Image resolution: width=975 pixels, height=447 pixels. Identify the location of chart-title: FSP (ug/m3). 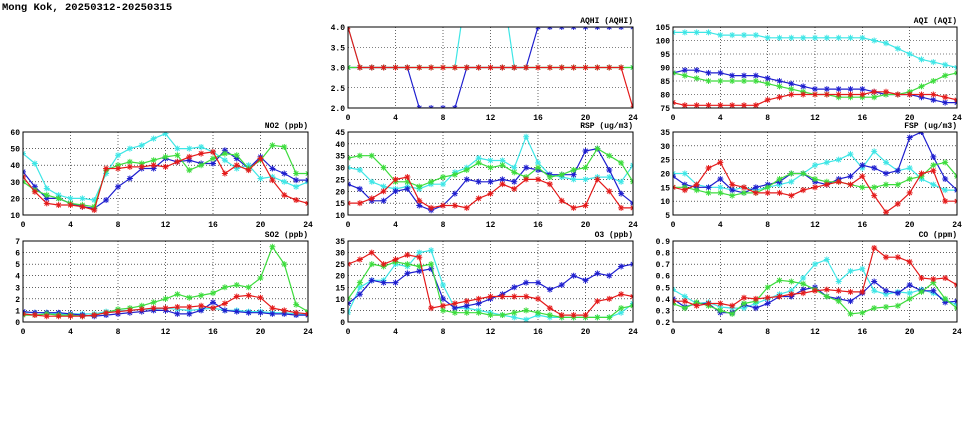
(930, 126).